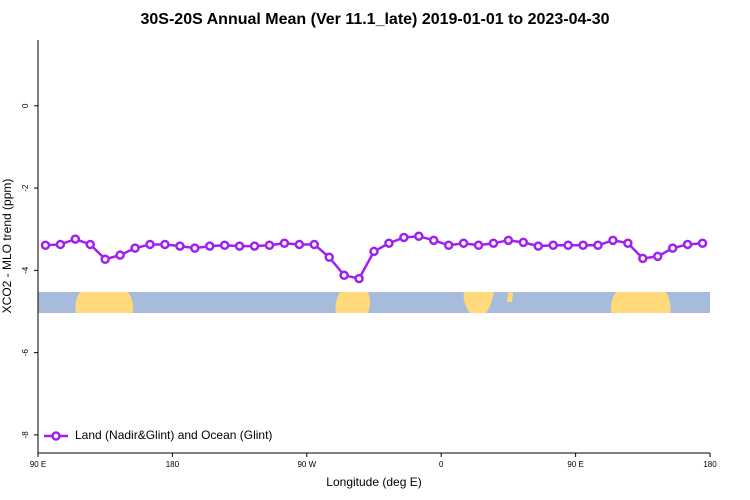 The image size is (750, 500). What do you see at coordinates (374, 302) in the screenshot?
I see `land-ocean-strip` at bounding box center [374, 302].